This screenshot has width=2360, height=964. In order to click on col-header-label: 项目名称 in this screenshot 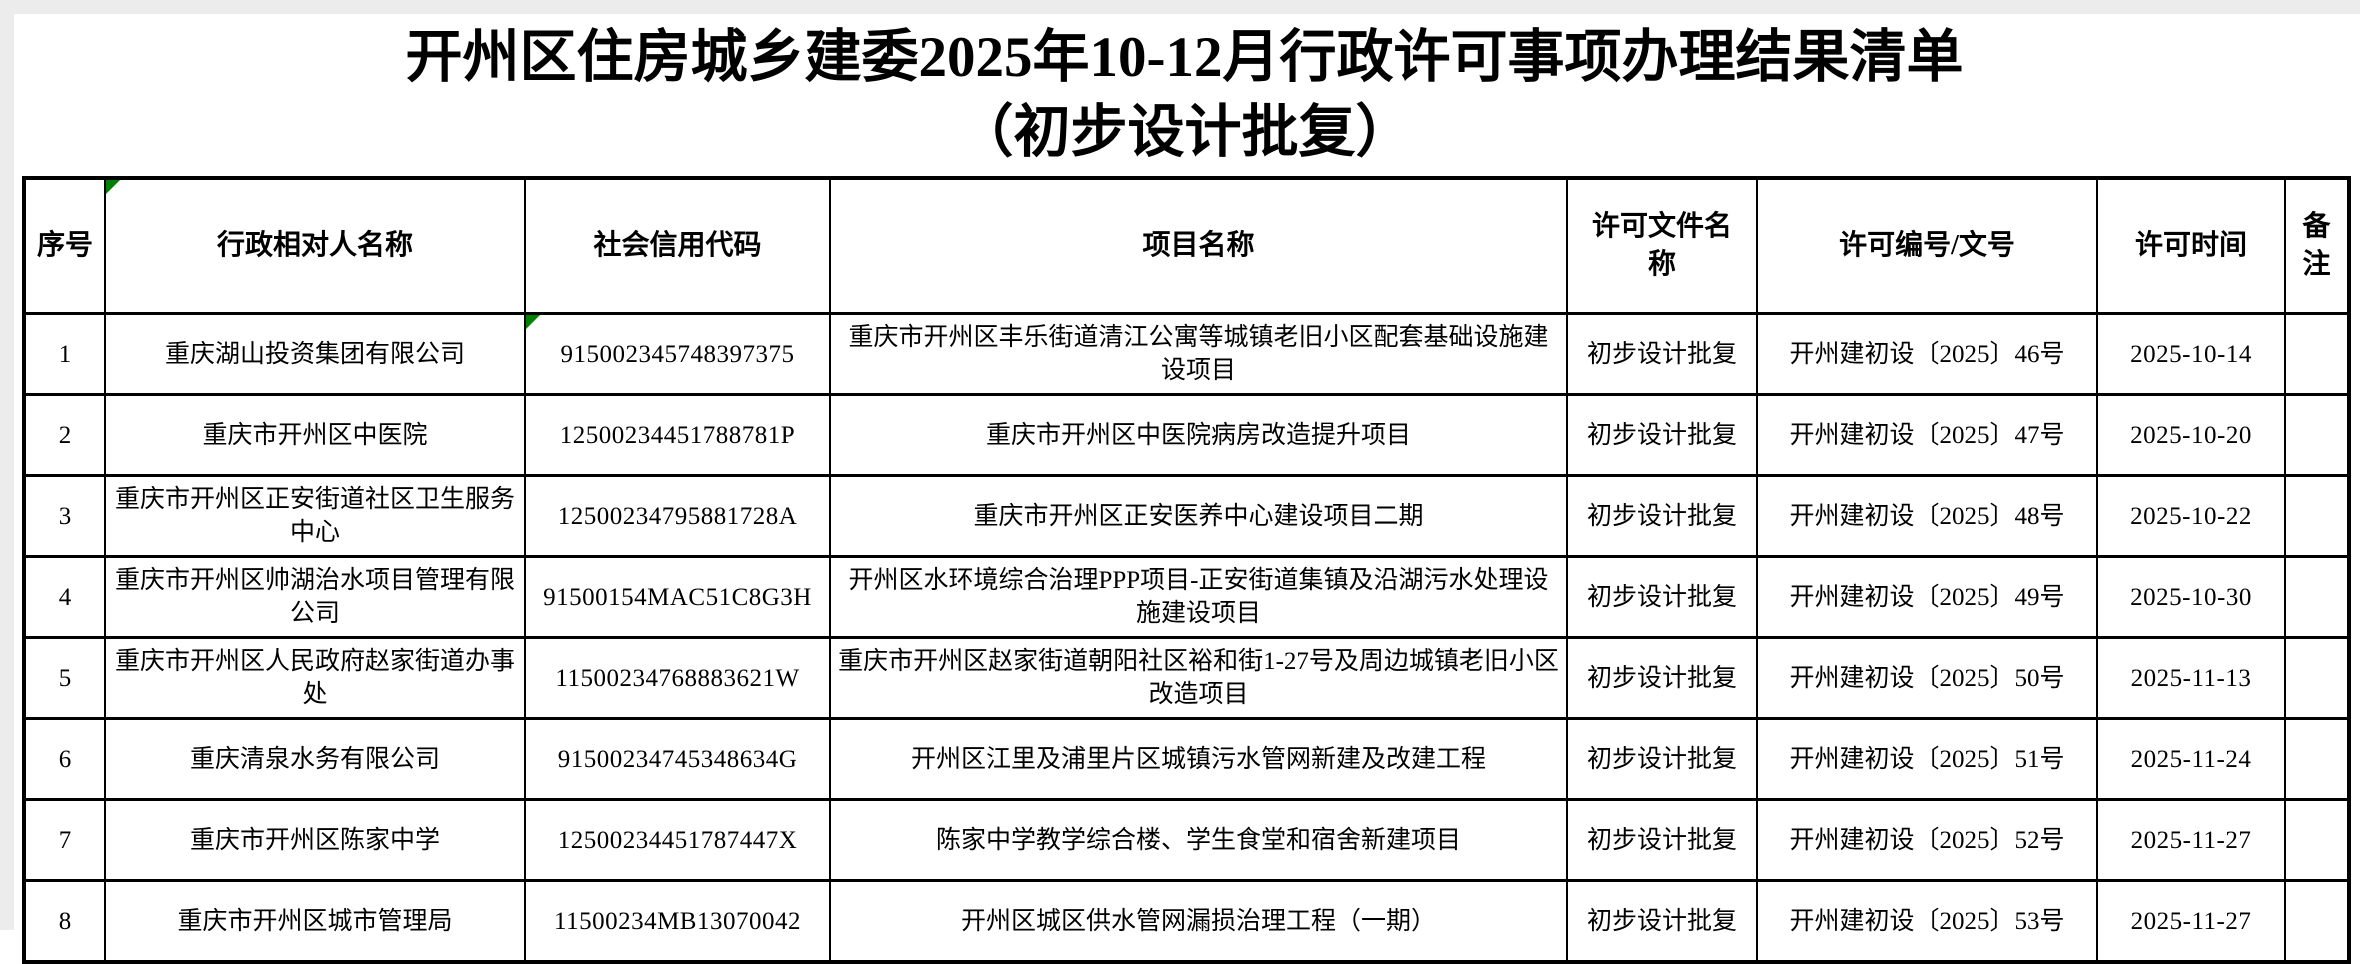, I will do `click(1198, 246)`.